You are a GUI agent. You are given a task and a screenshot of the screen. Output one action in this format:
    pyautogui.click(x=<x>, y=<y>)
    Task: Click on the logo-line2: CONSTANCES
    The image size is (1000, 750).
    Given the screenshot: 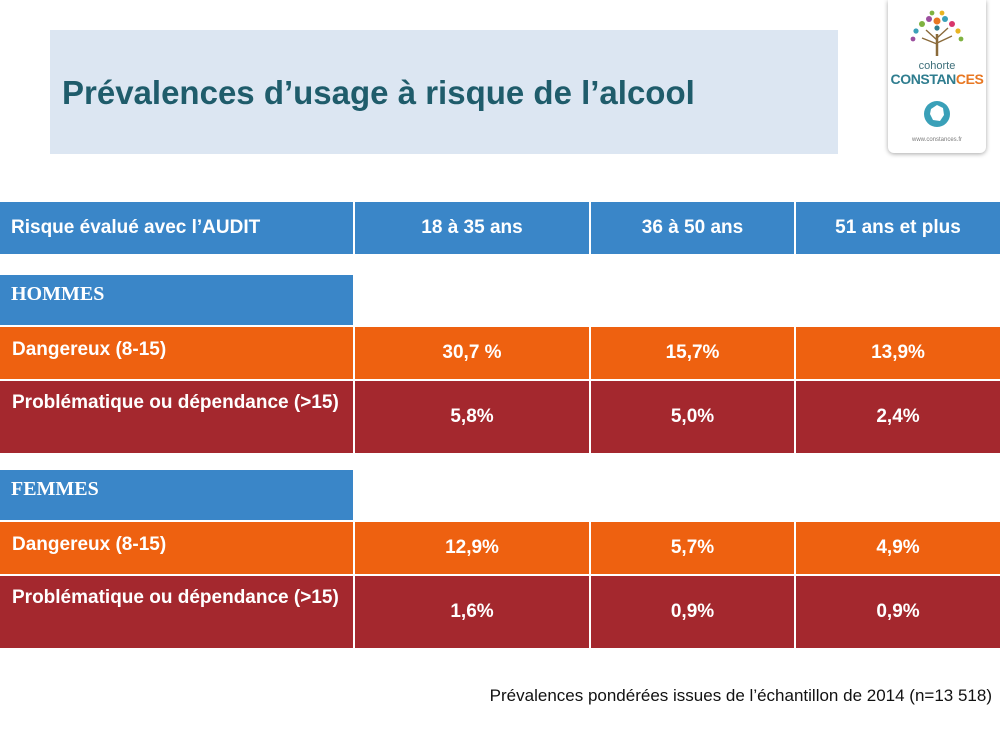 What is the action you would take?
    pyautogui.click(x=937, y=79)
    